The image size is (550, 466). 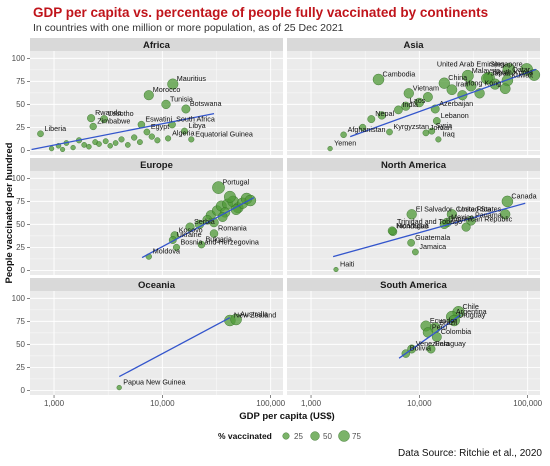 What do you see at coordinates (444, 83) in the screenshot?
I see `point-china` at bounding box center [444, 83].